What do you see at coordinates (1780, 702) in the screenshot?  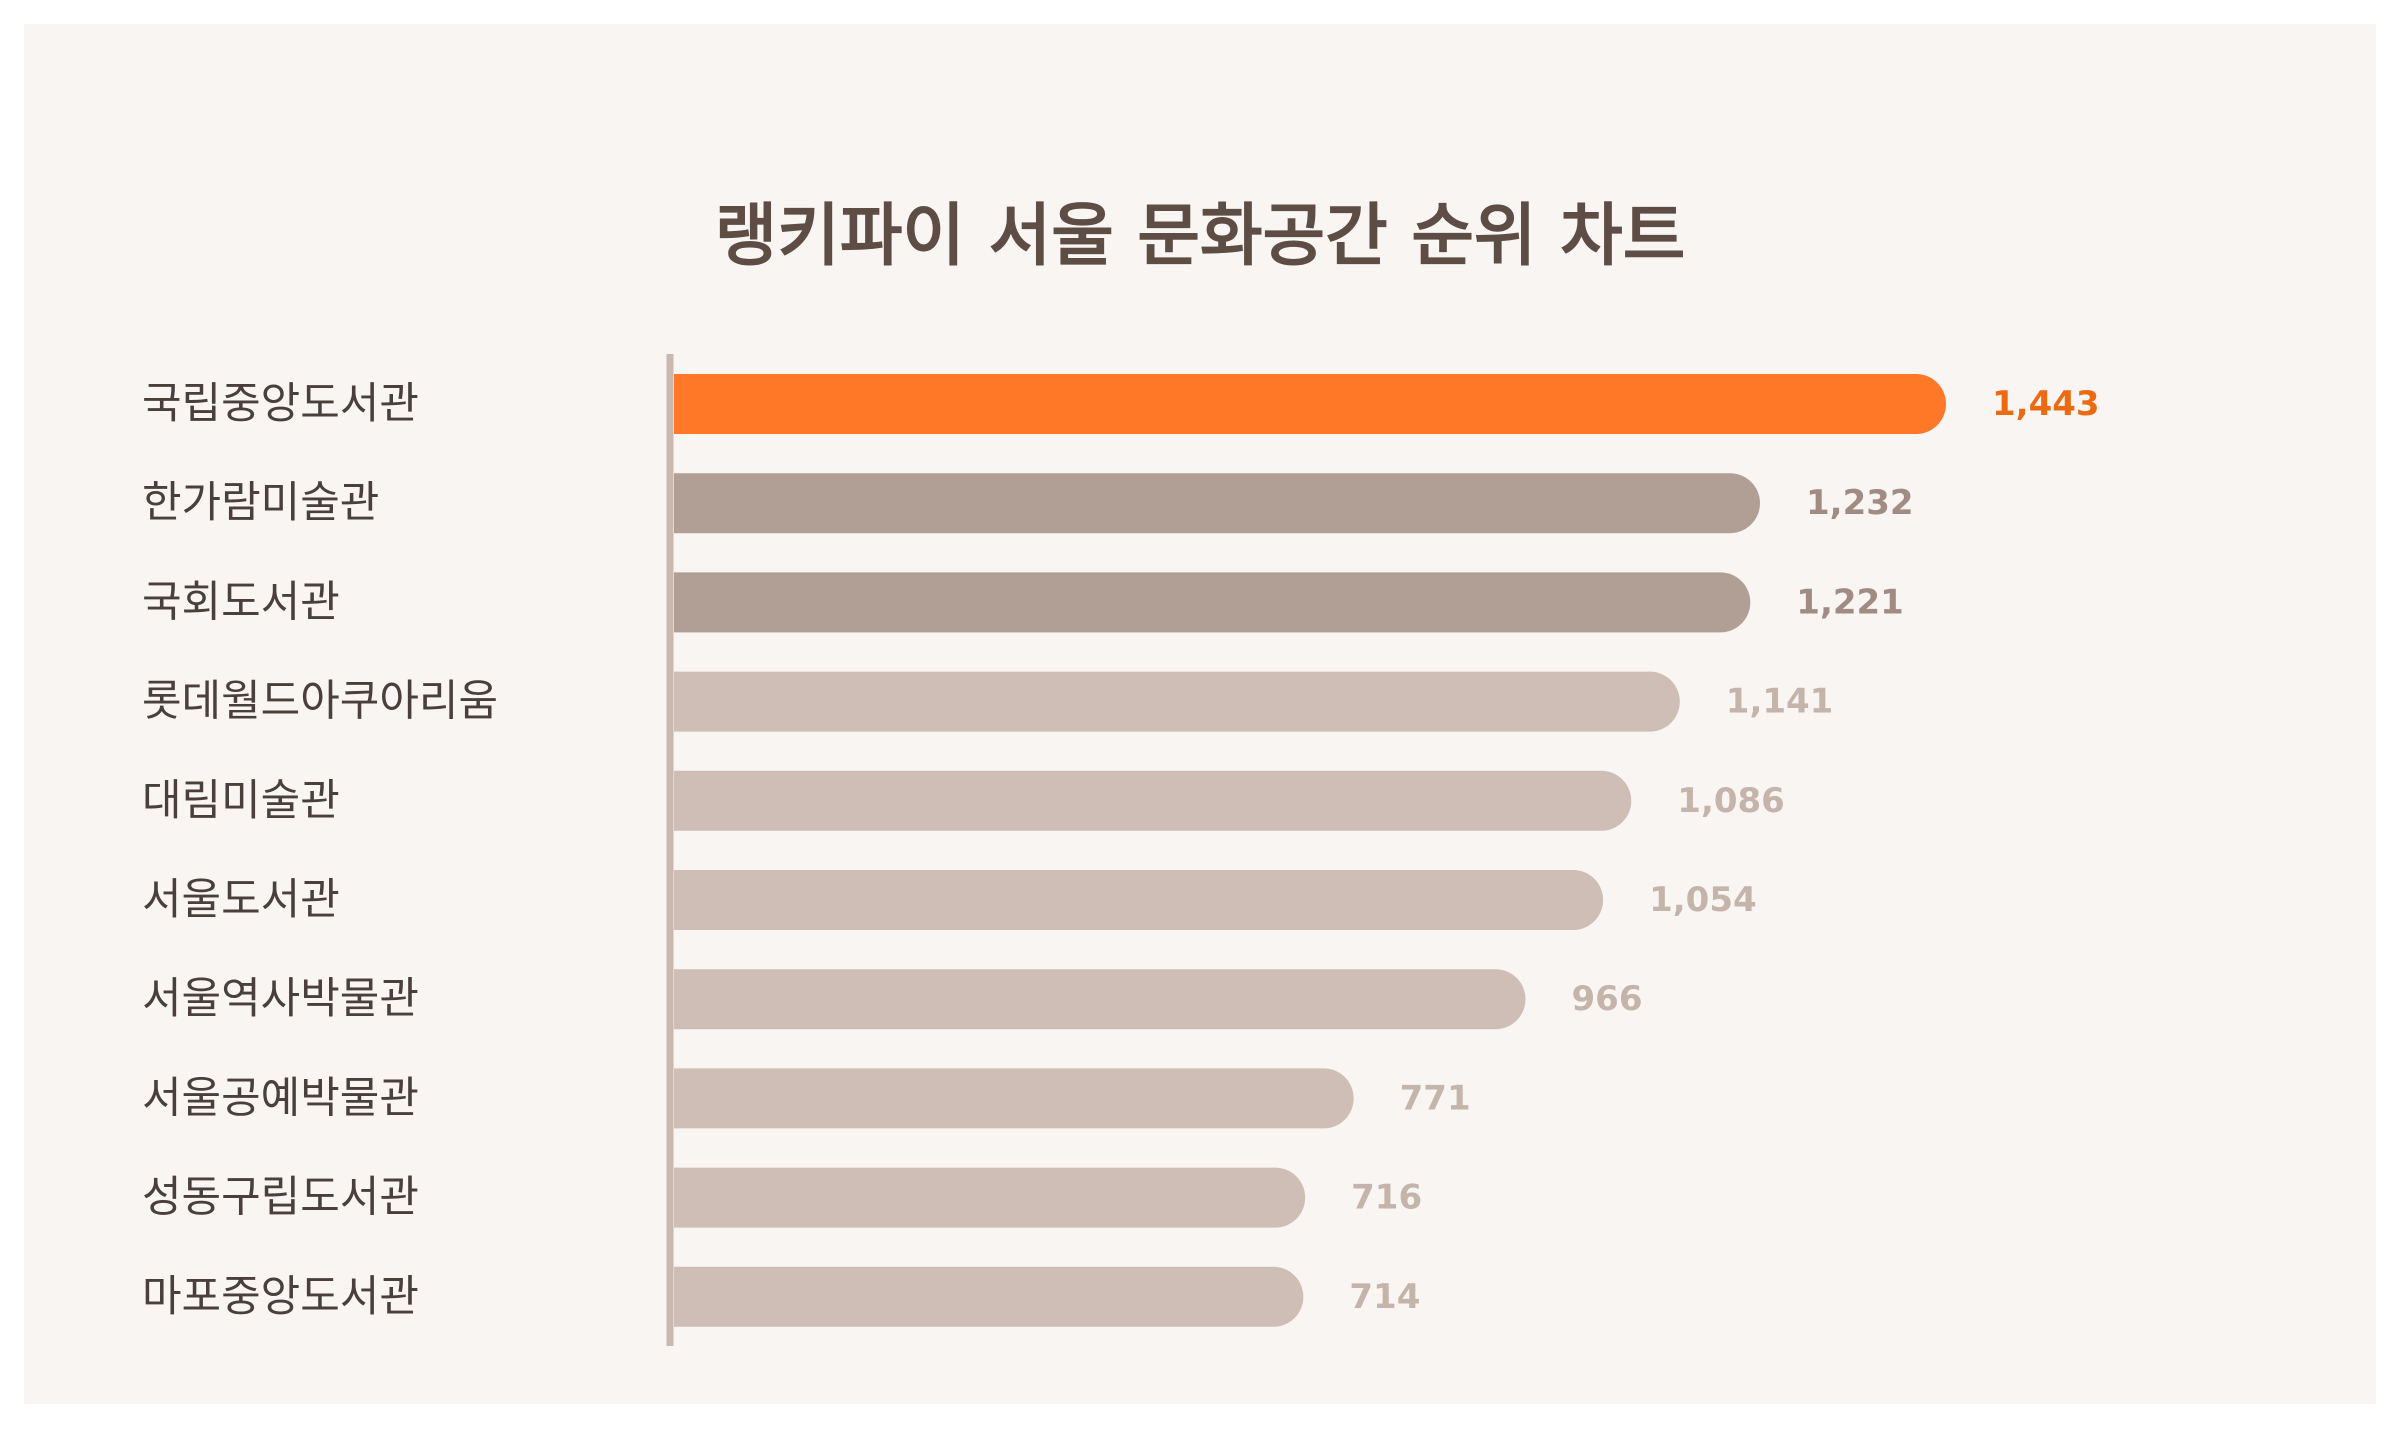 I see `value-label: 1,141` at bounding box center [1780, 702].